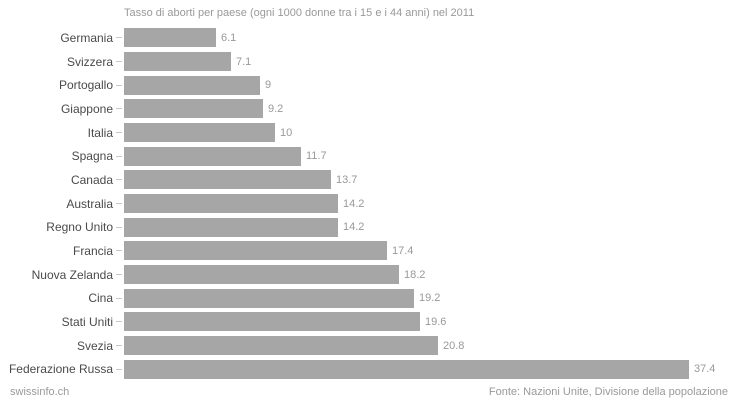 The height and width of the screenshot is (405, 740). What do you see at coordinates (370, 227) in the screenshot?
I see `chart-row: Regno Unito 14.2` at bounding box center [370, 227].